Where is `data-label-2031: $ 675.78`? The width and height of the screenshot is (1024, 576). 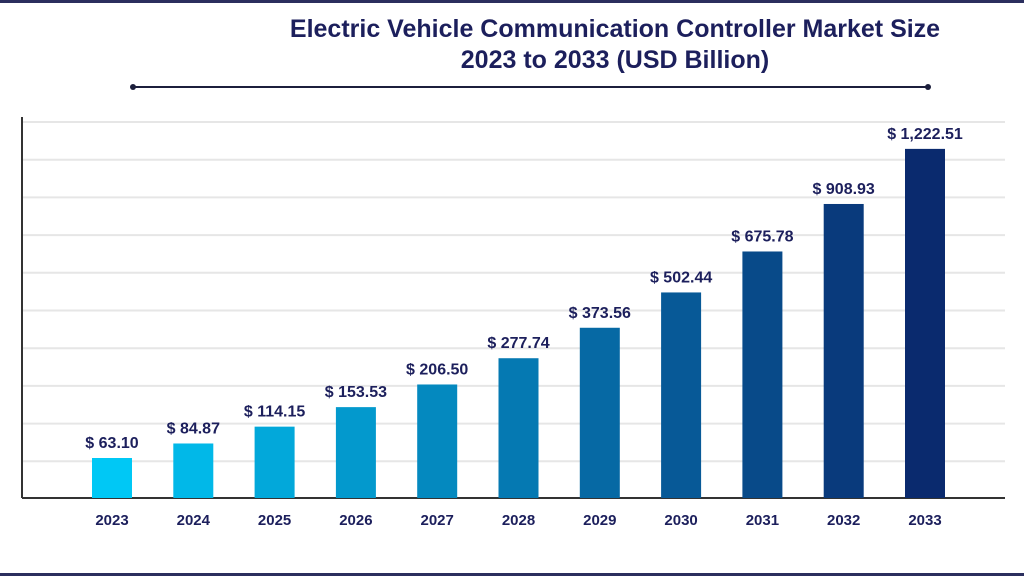 data-label-2031: $ 675.78 is located at coordinates (762, 236).